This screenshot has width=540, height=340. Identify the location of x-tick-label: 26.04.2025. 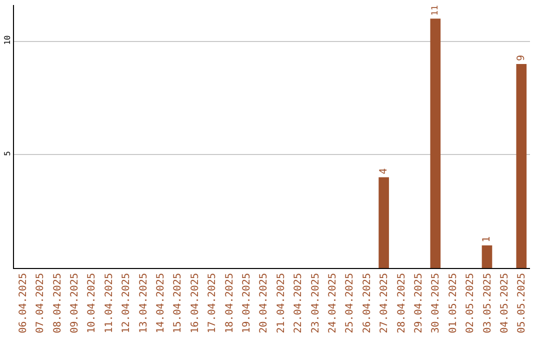
(367, 303).